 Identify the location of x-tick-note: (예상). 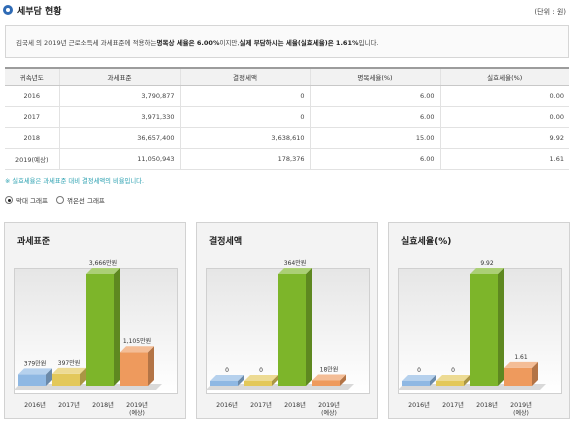
(329, 413).